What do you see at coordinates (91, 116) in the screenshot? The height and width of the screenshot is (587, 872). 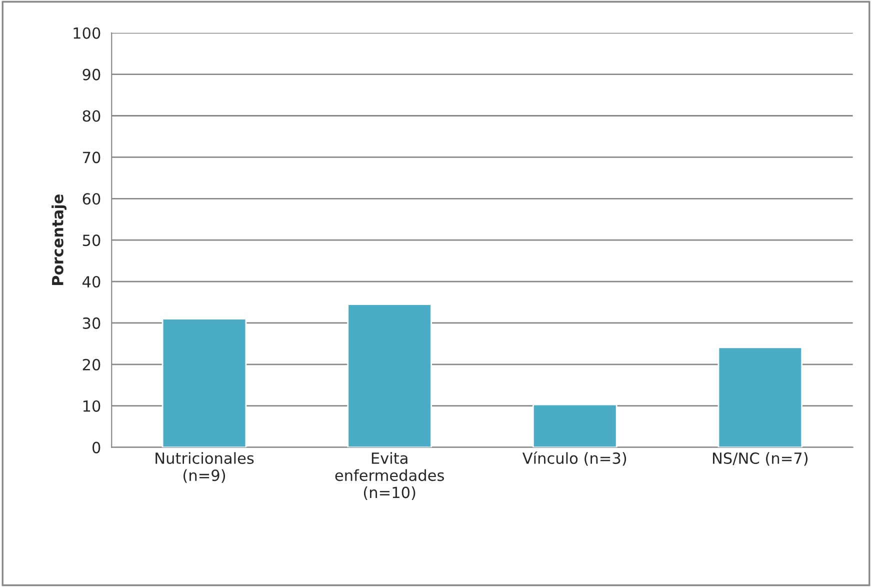 I see `y-tick-label: 80` at bounding box center [91, 116].